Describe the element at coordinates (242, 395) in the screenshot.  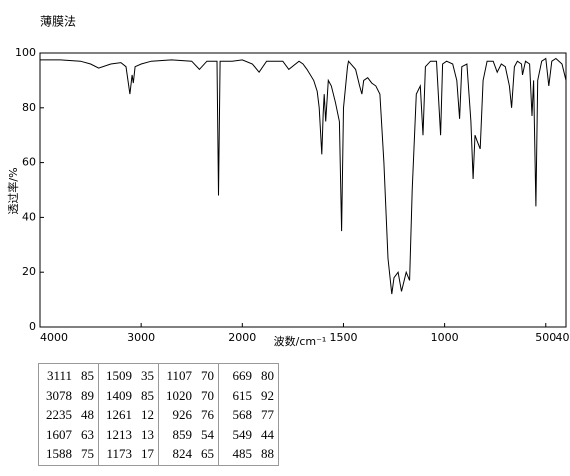
I see `wavenumber: 615` at that location.